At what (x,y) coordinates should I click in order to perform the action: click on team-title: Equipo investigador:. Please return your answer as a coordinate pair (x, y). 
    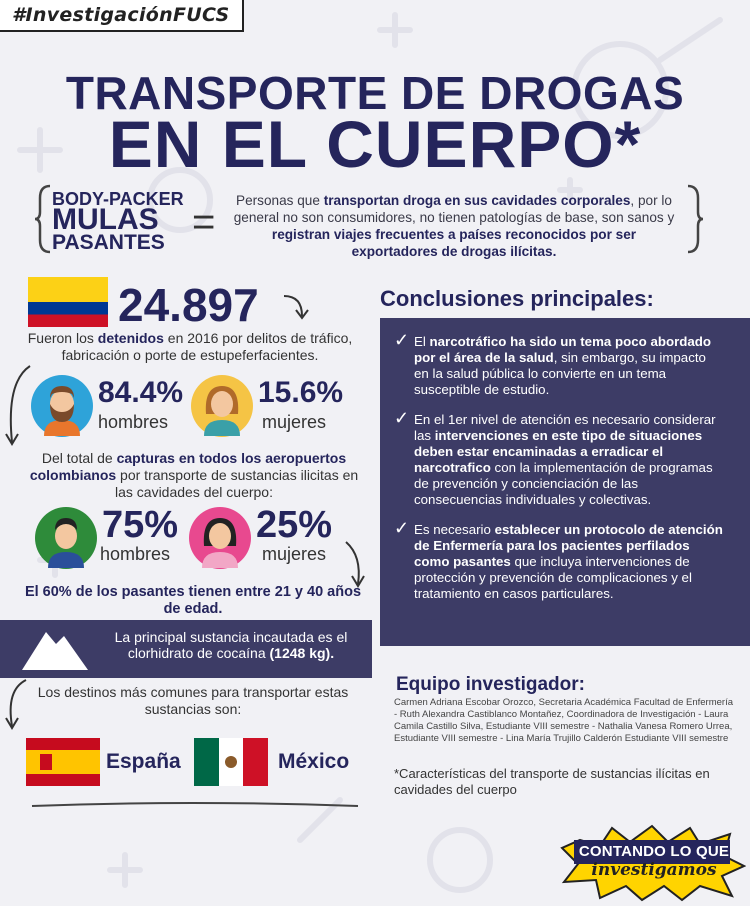
    Looking at the image, I should click on (490, 684).